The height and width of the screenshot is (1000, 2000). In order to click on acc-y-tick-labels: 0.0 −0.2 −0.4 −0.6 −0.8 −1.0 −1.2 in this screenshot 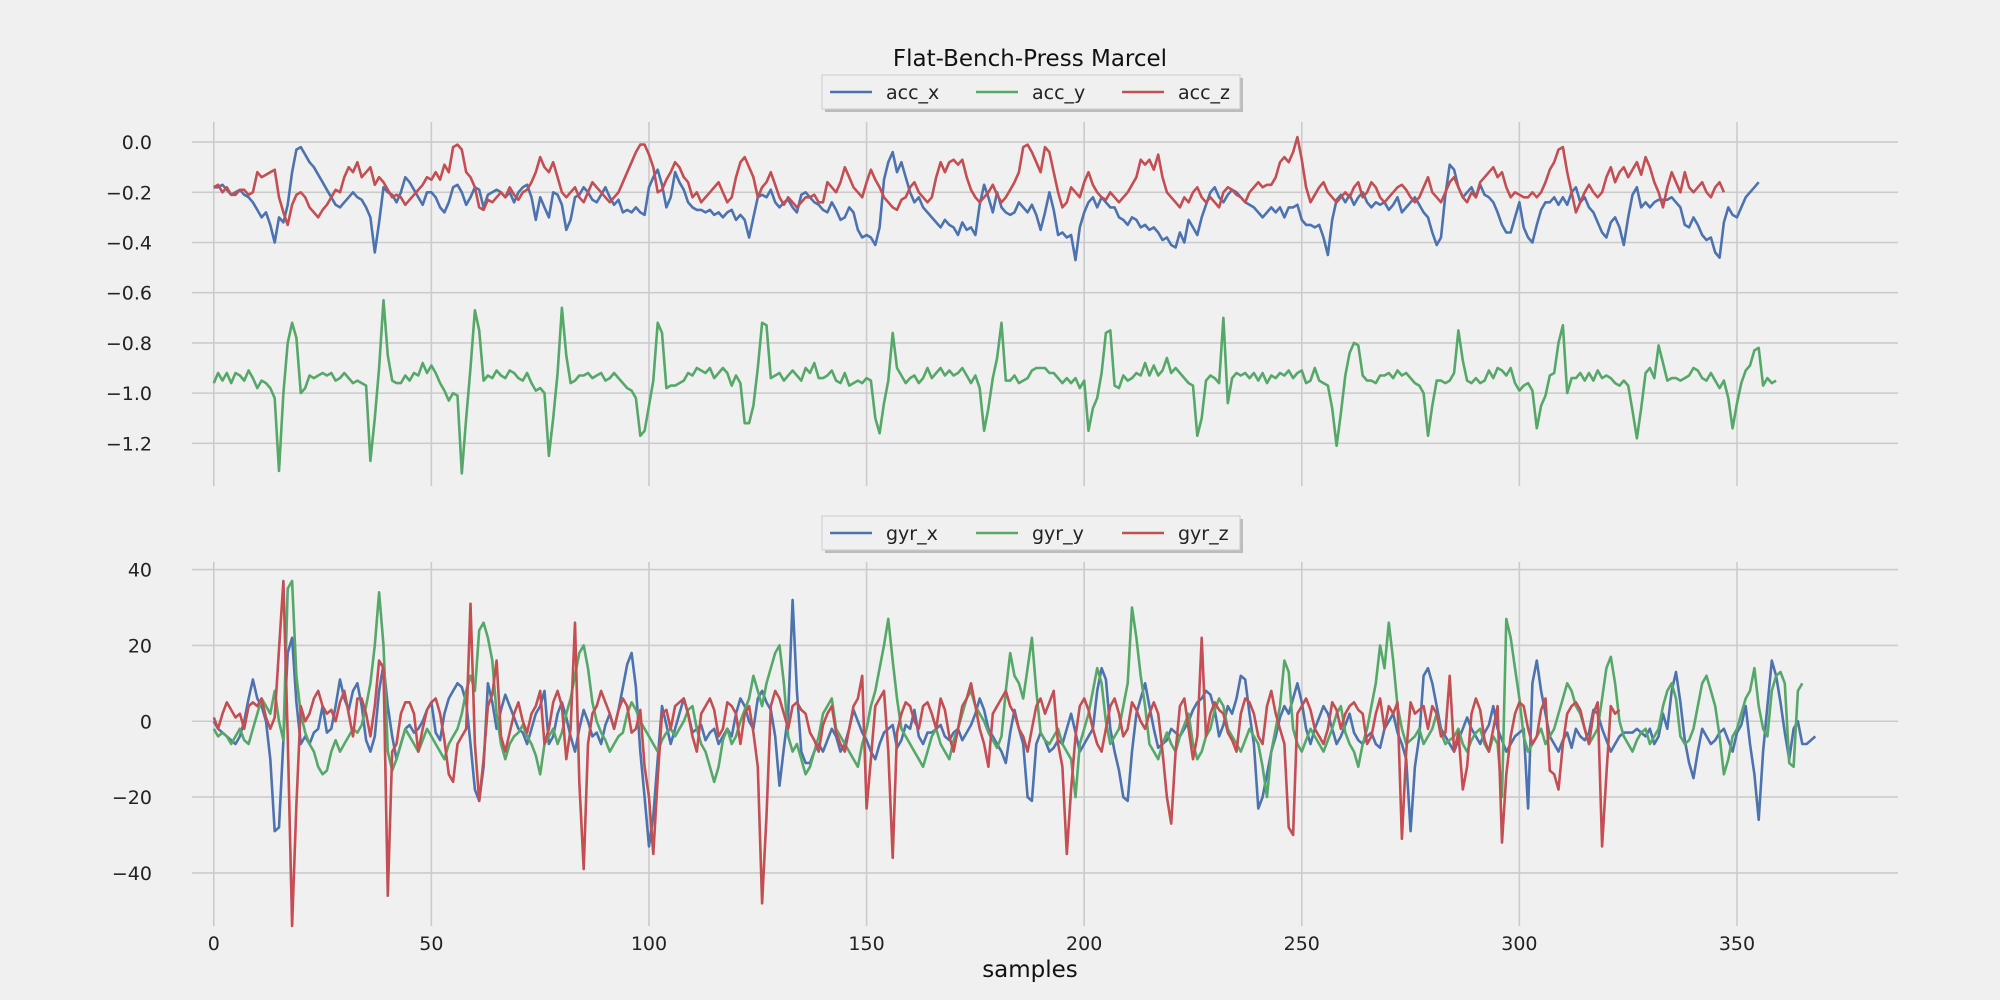, I will do `click(129, 293)`.